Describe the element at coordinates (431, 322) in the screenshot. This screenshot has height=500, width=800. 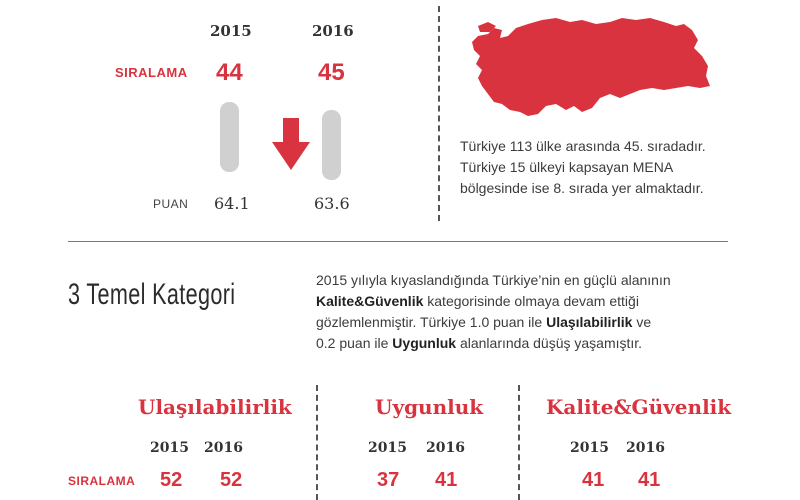
I see `paragraph-text: gözlemlenmiştir. Türkiye 1.0 puan ile` at that location.